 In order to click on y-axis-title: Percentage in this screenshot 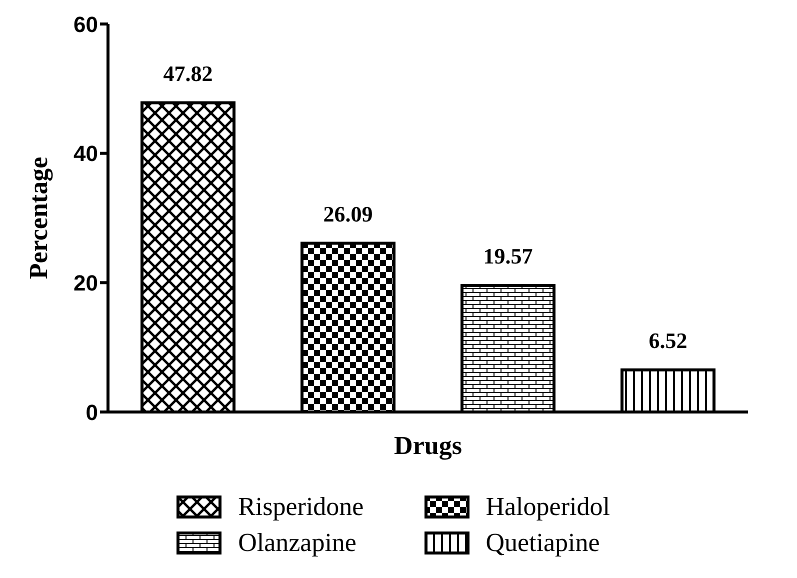, I will do `click(39, 218)`.